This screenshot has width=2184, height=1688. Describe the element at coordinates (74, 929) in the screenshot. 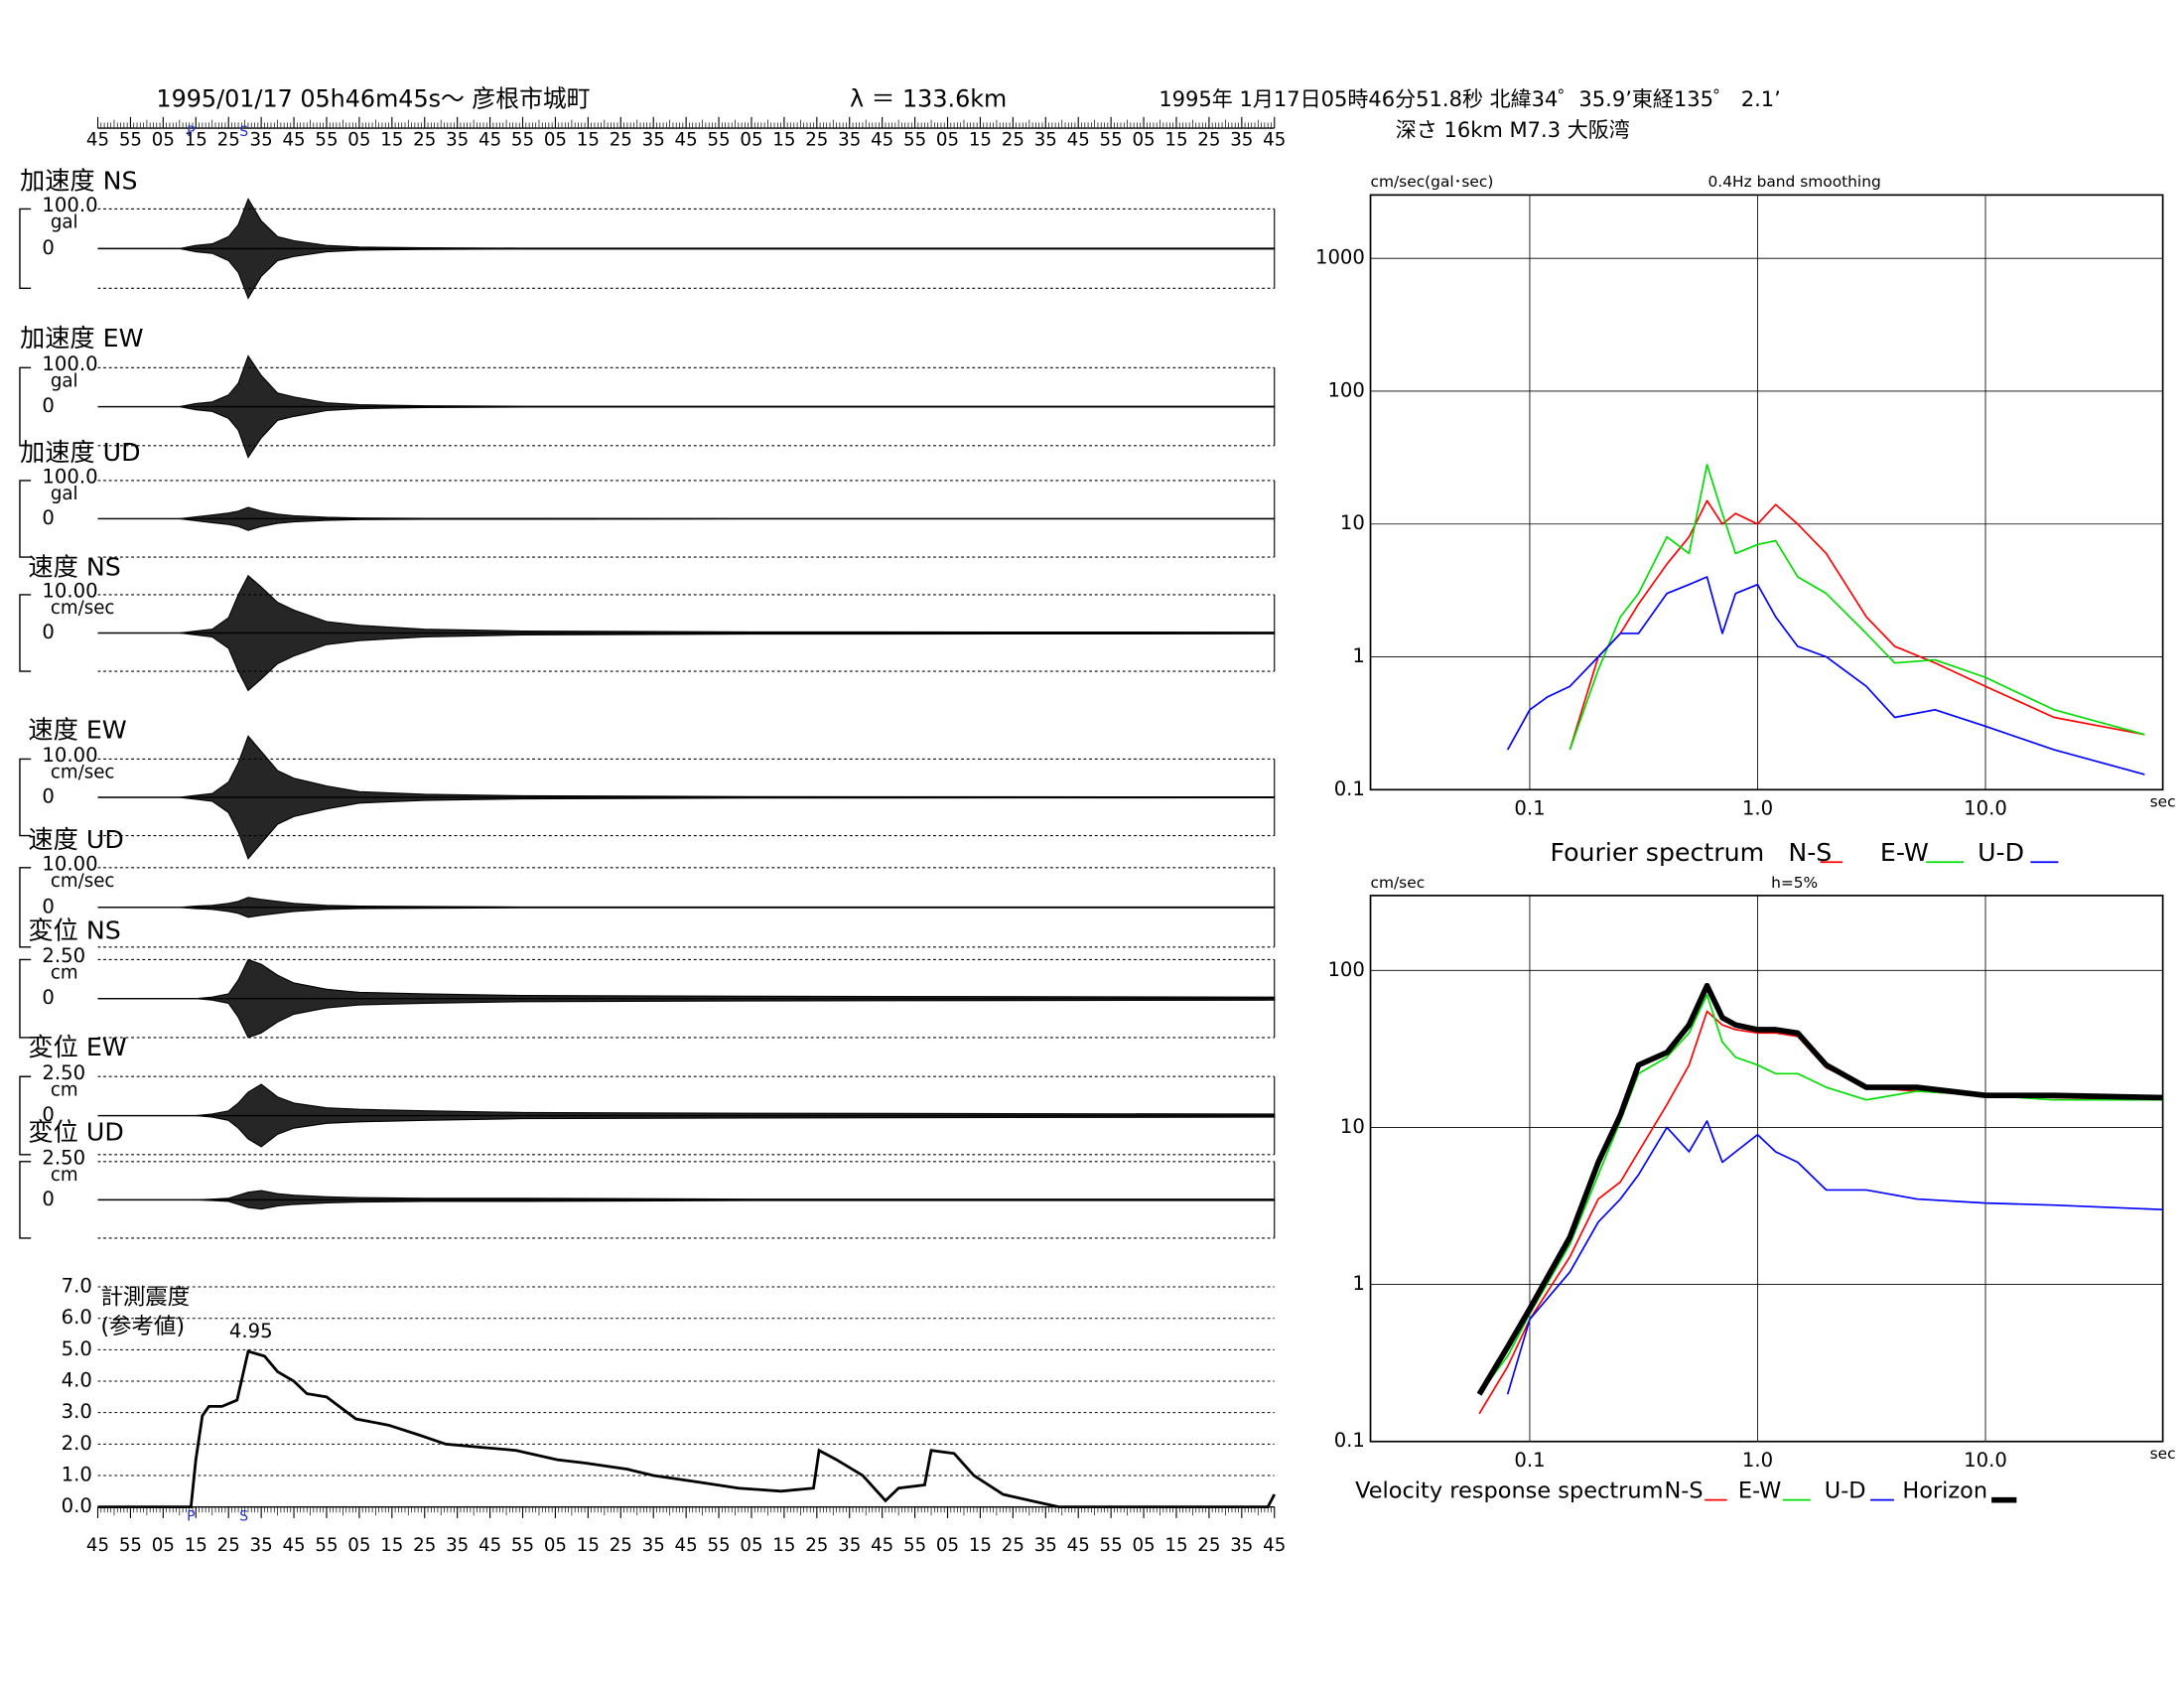

I see `trace-label: 変位 NS` at that location.